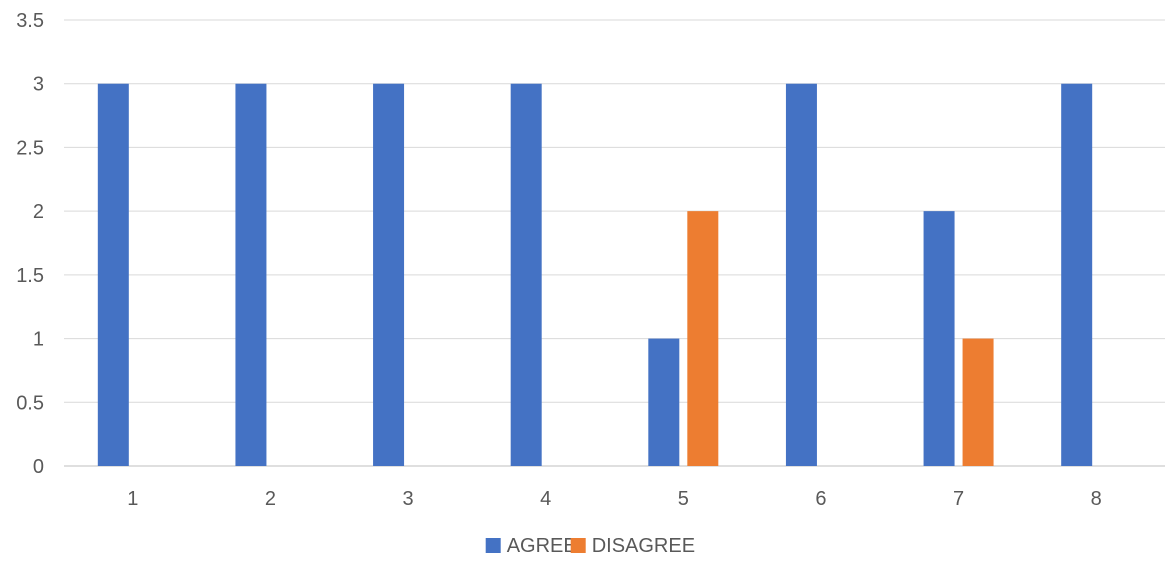  What do you see at coordinates (30, 276) in the screenshot?
I see `y-tick-label: 1.5` at bounding box center [30, 276].